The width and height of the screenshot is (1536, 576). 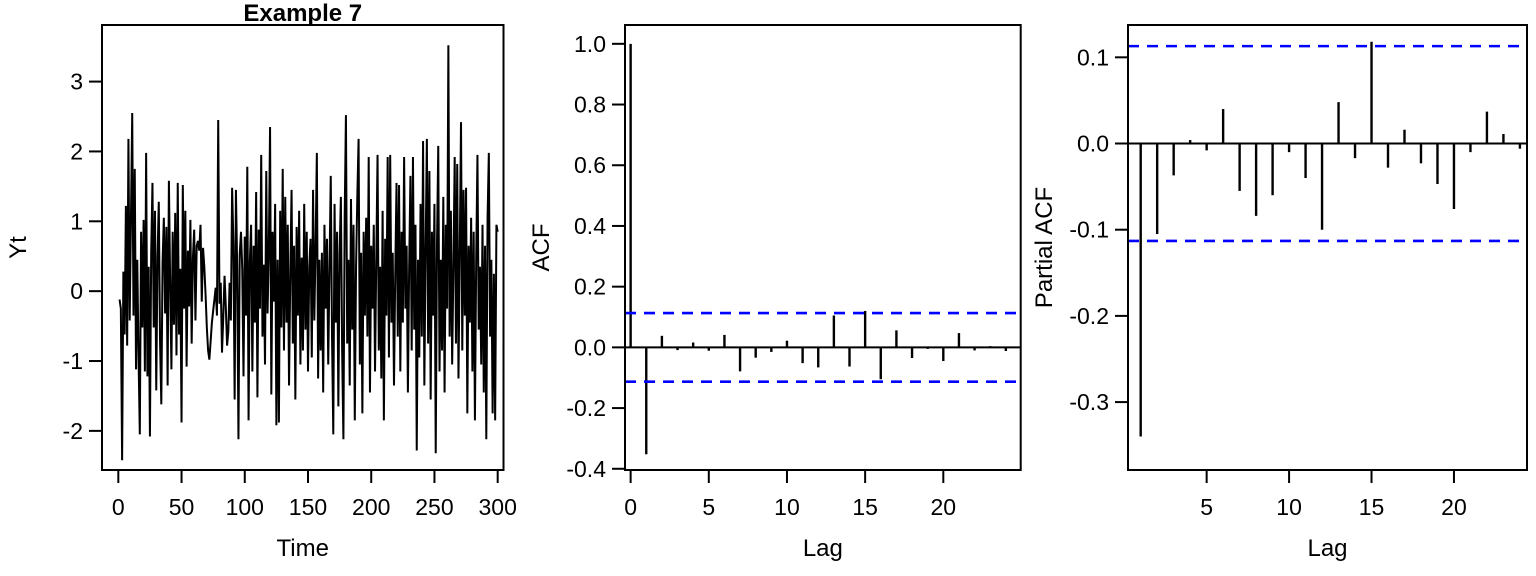 What do you see at coordinates (1089, 402) in the screenshot?
I see `y-tick-label: -0.3` at bounding box center [1089, 402].